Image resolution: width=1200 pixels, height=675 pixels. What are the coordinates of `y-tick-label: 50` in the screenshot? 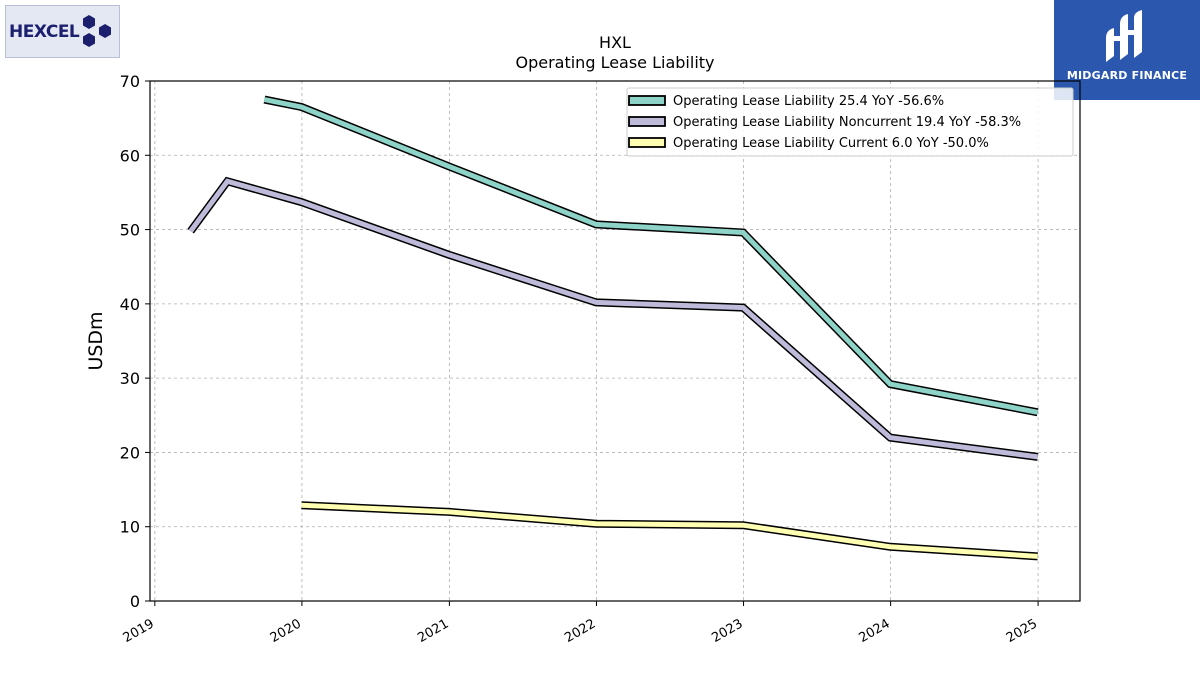 It's located at (130, 230).